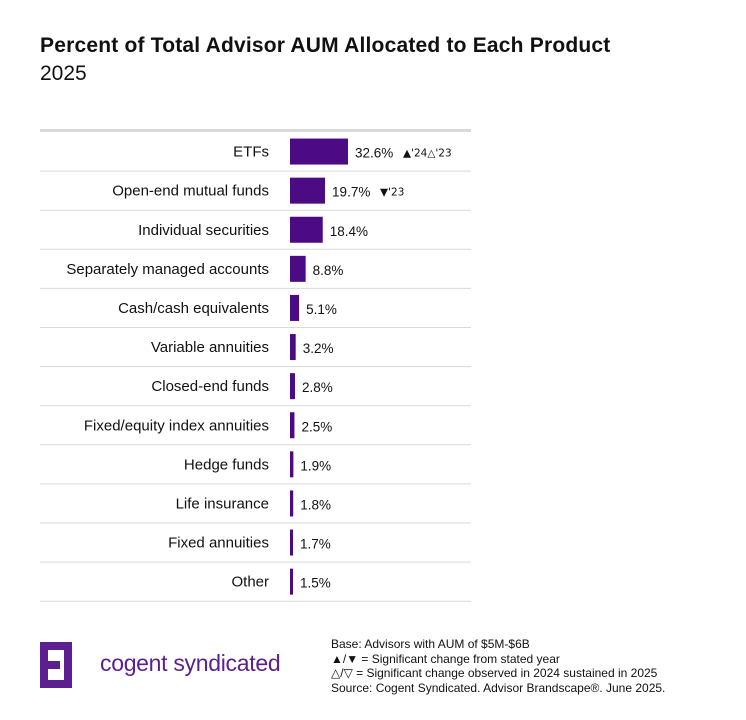 This screenshot has width=746, height=720. I want to click on significance-label: ▲'24△'23, so click(427, 154).